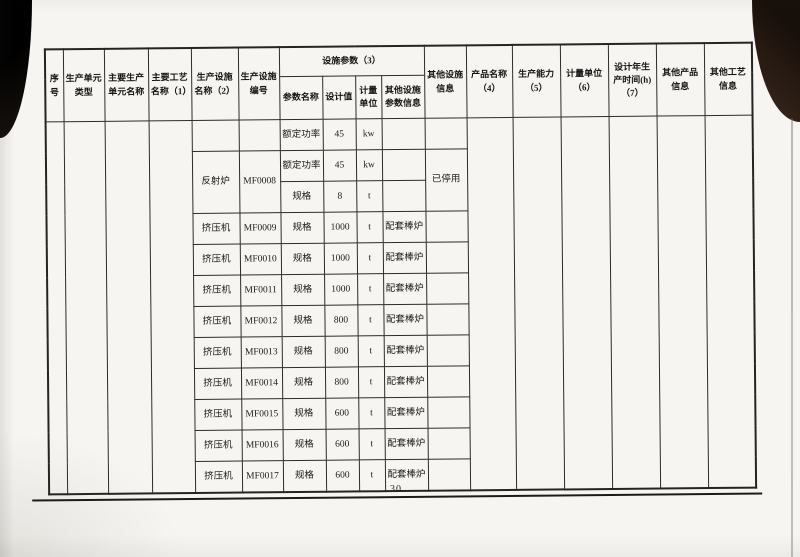 Image resolution: width=800 pixels, height=557 pixels. What do you see at coordinates (403, 97) in the screenshot?
I see `header-other-param-info: 其他设施参数信息` at bounding box center [403, 97].